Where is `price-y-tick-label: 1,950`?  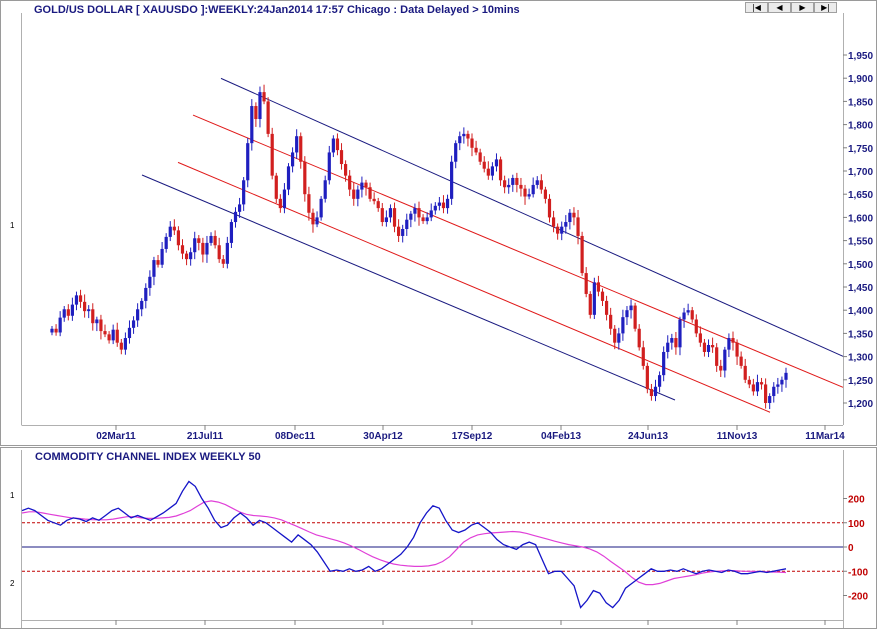 price-y-tick-label: 1,950 is located at coordinates (860, 56).